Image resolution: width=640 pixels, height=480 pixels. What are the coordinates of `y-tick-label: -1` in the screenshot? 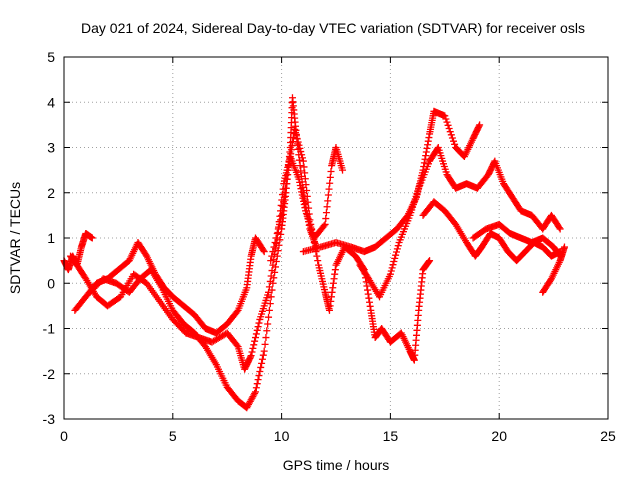 It's located at (49, 329).